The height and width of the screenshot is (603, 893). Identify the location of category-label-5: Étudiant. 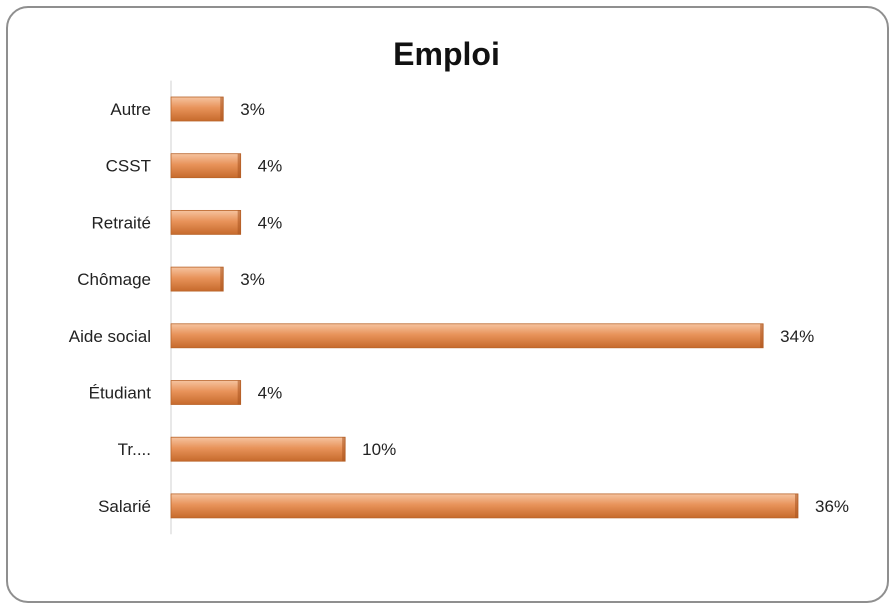
(120, 393).